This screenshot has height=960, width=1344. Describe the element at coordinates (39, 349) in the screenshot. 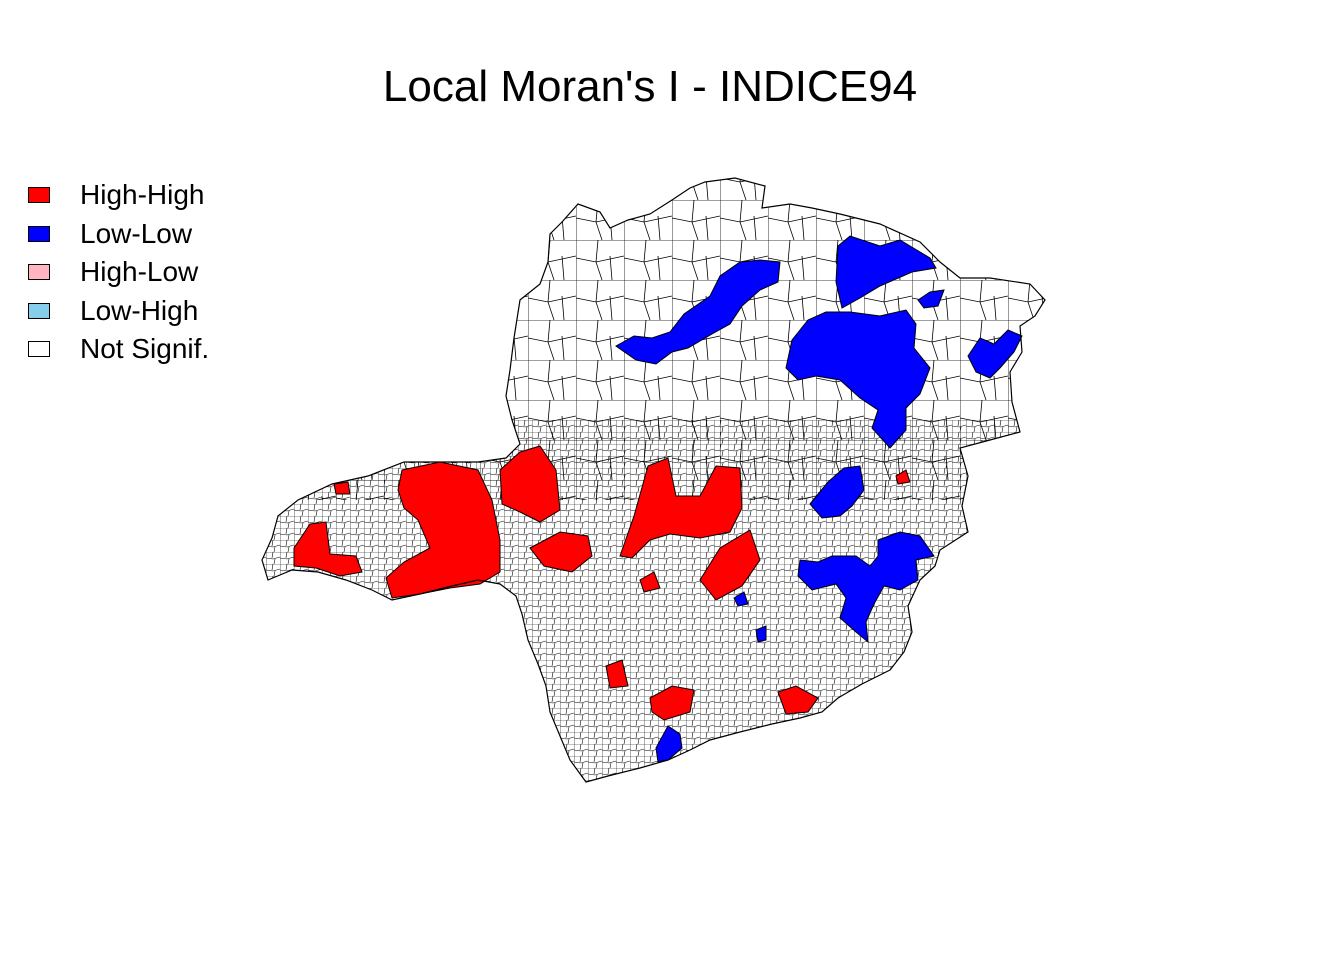

I see `legend-swatch-not-signif` at that location.